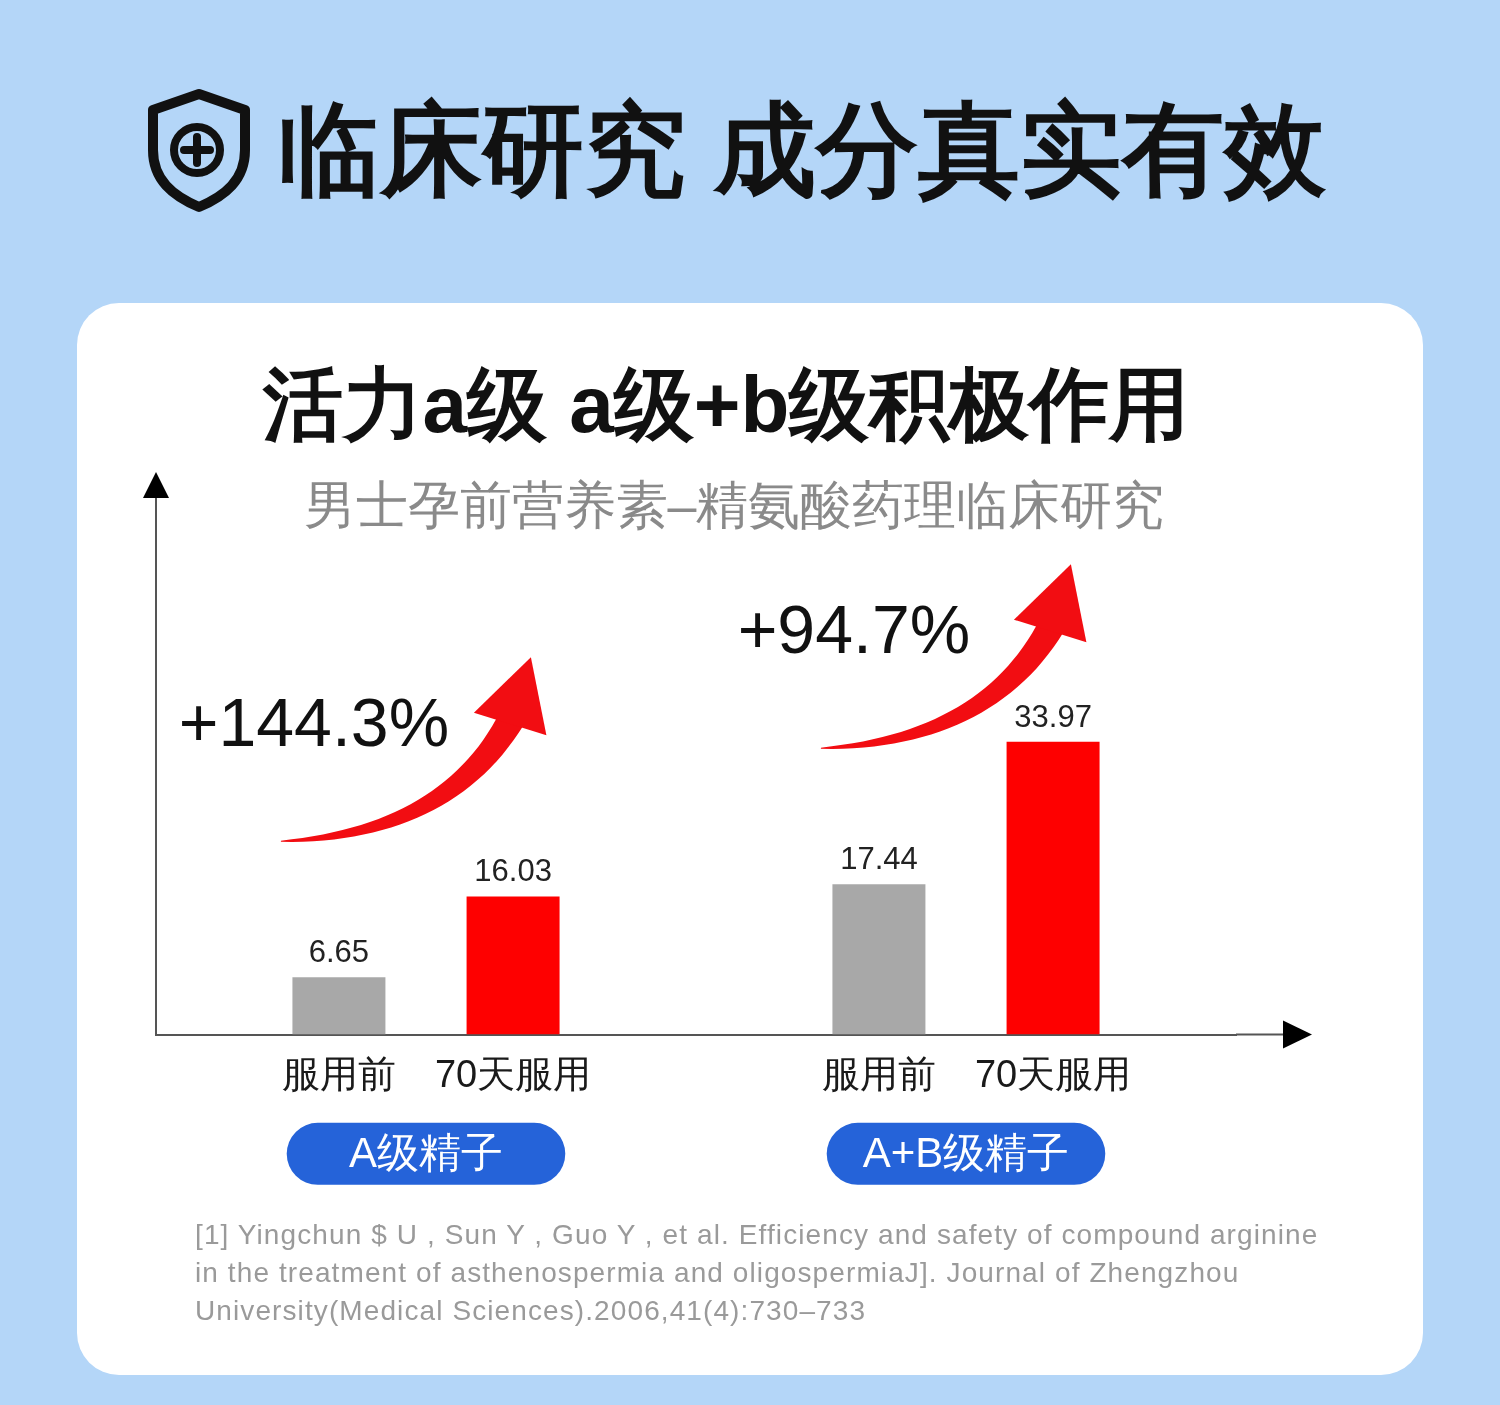 This screenshot has width=1500, height=1405. Describe the element at coordinates (1053, 1074) in the screenshot. I see `text: 70天服用` at that location.